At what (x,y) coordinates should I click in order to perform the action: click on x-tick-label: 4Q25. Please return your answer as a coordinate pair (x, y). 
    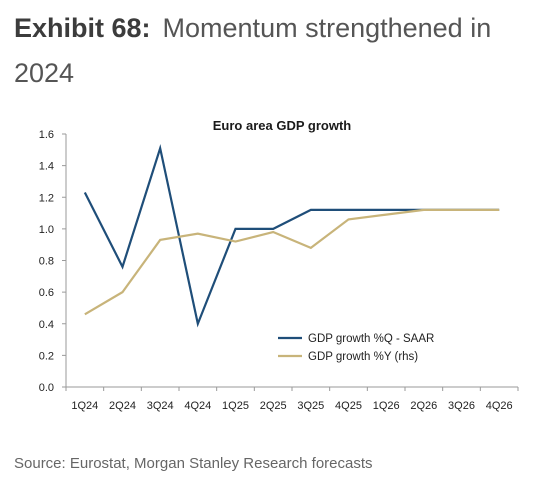
    Looking at the image, I should click on (348, 406).